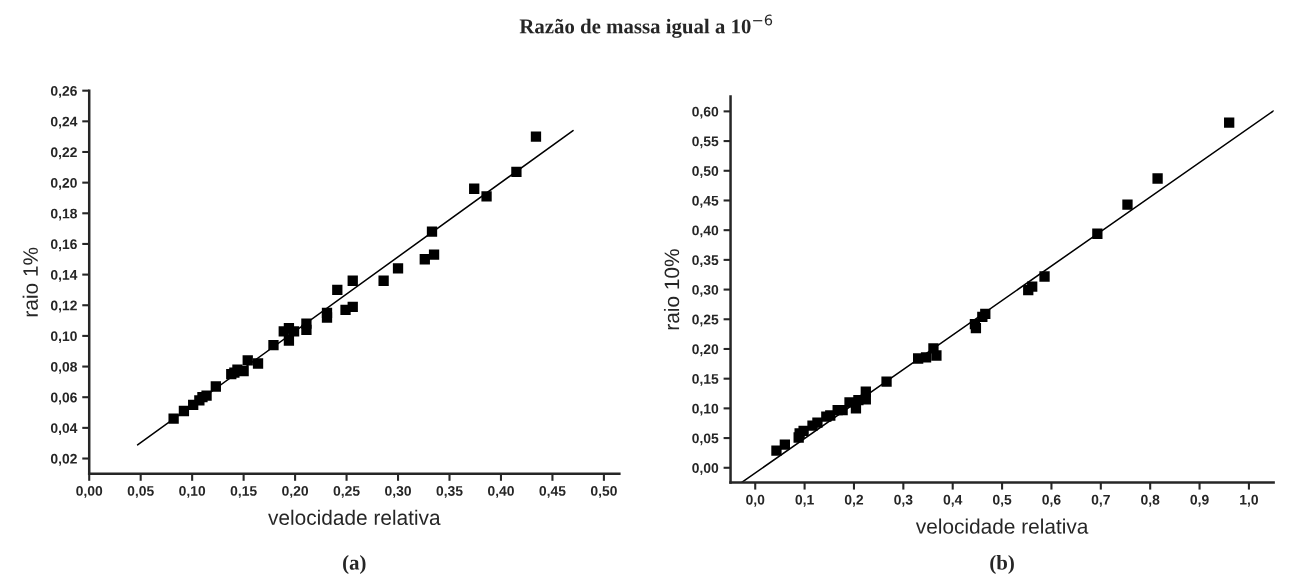 This screenshot has height=585, width=1293. What do you see at coordinates (705, 439) in the screenshot?
I see `y-tick-label: 0,05` at bounding box center [705, 439].